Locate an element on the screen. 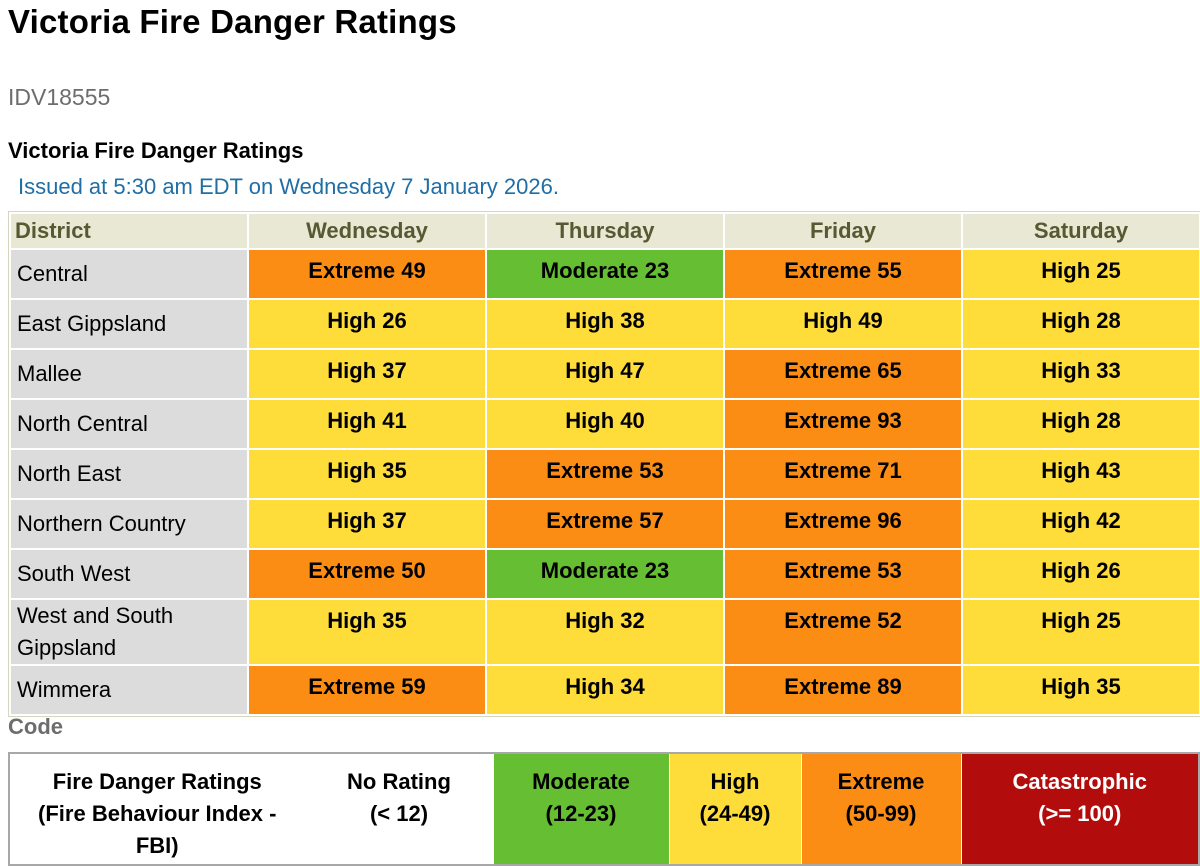 This screenshot has width=1200, height=868. rating-cell-thursday: Extreme 57 is located at coordinates (605, 524).